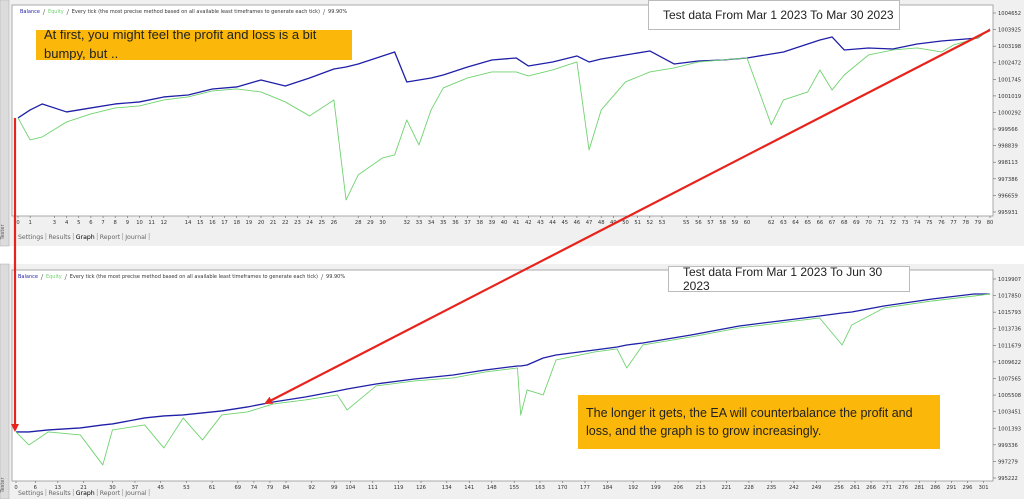 Image resolution: width=1024 pixels, height=499 pixels. I want to click on x-tick-label: 75, so click(929, 223).